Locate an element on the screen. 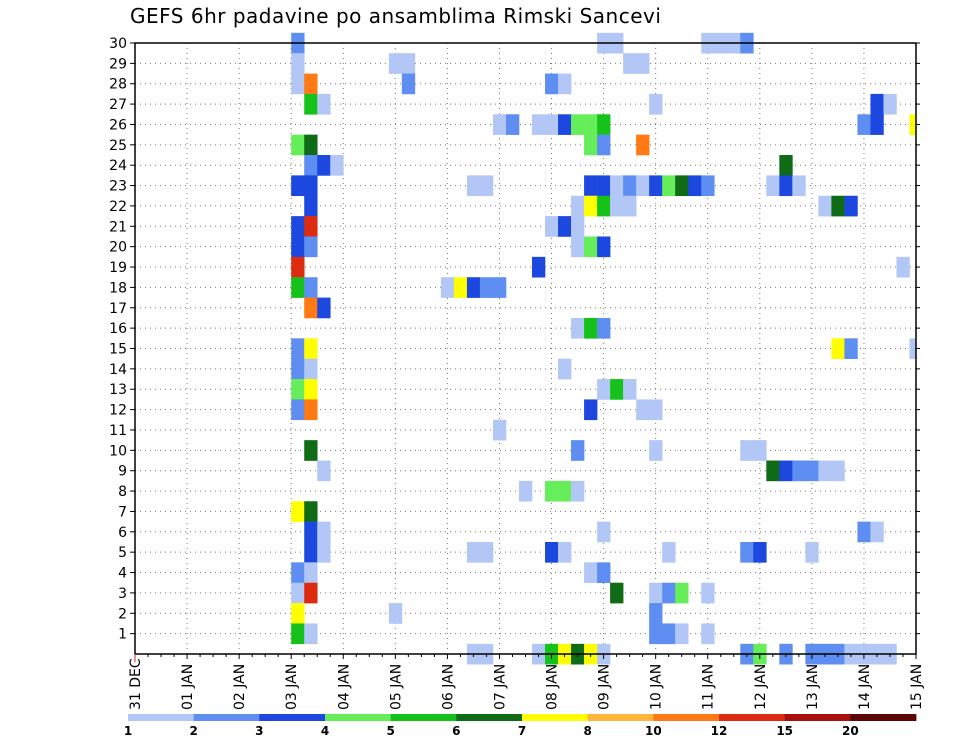 This screenshot has height=742, width=960. colorbar-label: 6 is located at coordinates (456, 731).